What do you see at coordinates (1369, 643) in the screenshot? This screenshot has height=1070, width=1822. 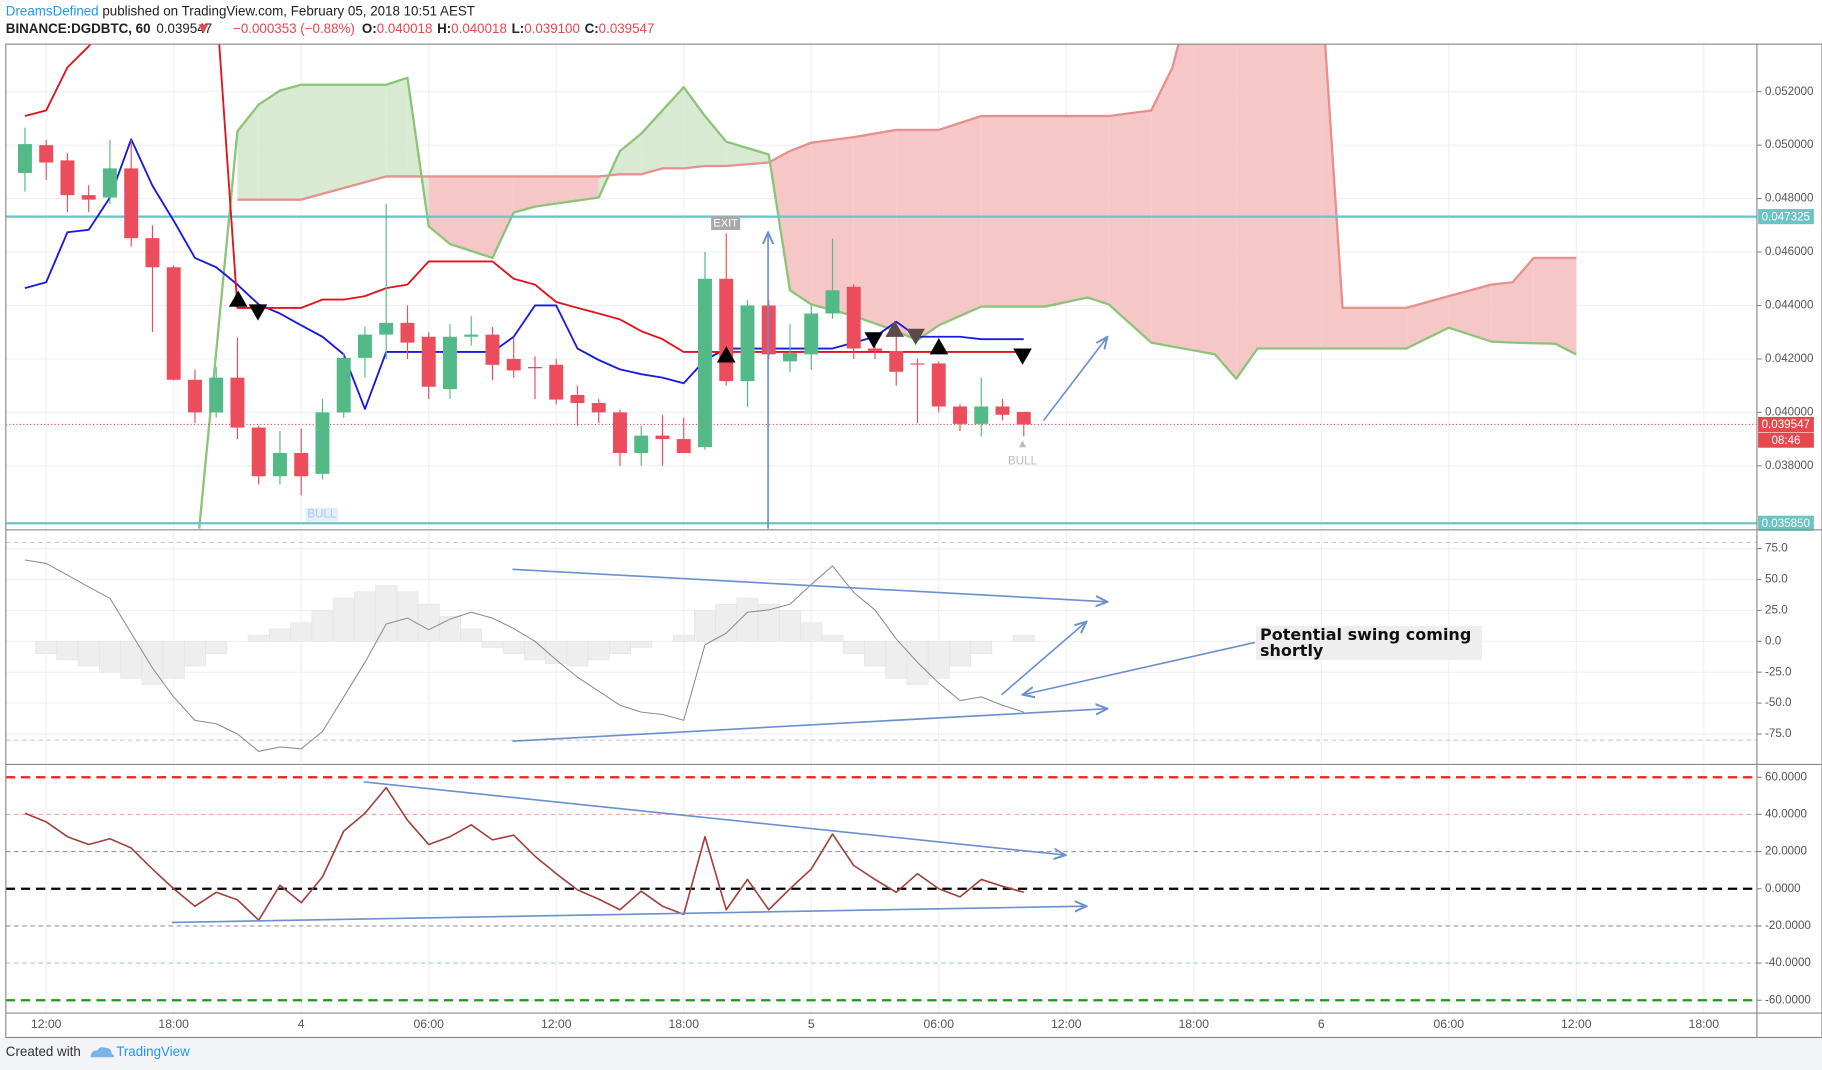 I see `annotation-note: Potential swing coming shortly` at bounding box center [1369, 643].